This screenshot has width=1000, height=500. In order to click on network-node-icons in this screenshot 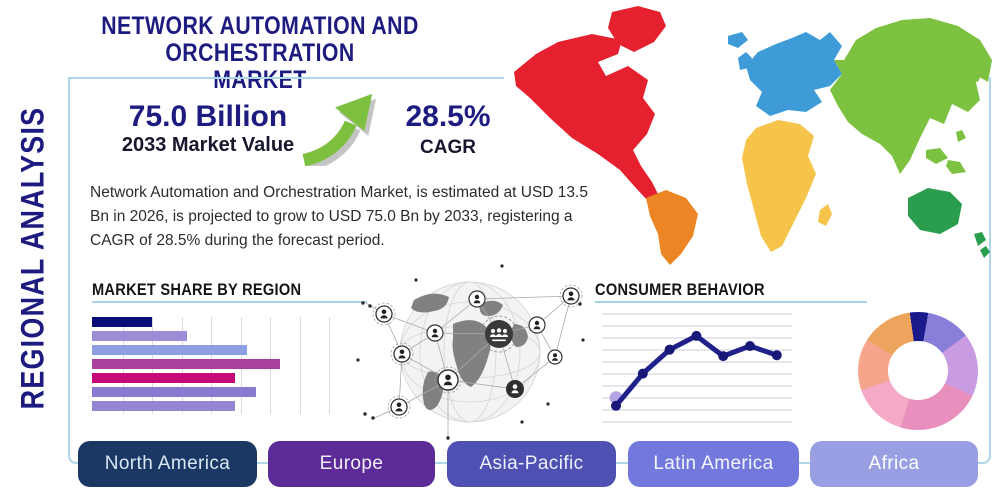, I will do `click(477, 351)`.